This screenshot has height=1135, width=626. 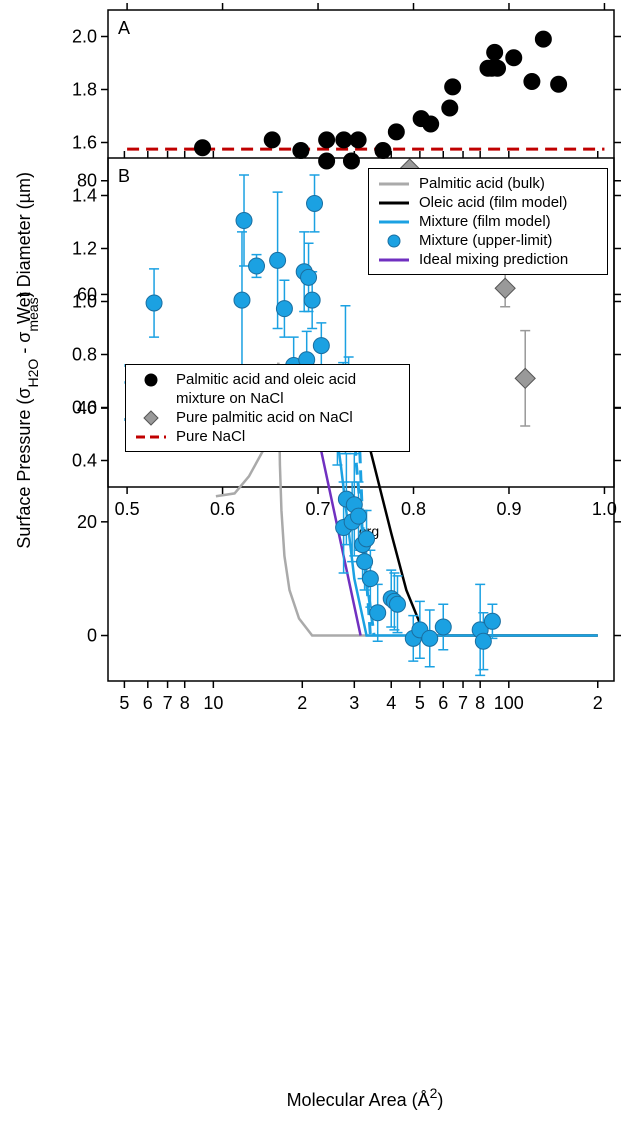 I want to click on x-tick-label: 100, so click(x=509, y=703).